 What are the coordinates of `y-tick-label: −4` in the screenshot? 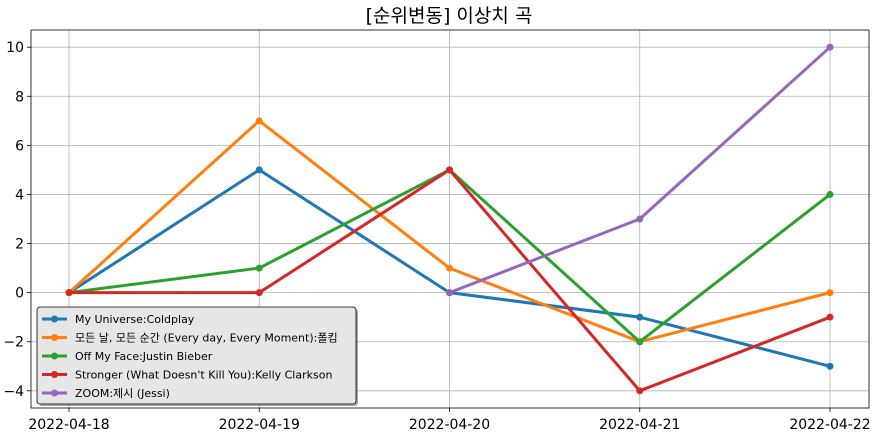 It's located at (13, 392).